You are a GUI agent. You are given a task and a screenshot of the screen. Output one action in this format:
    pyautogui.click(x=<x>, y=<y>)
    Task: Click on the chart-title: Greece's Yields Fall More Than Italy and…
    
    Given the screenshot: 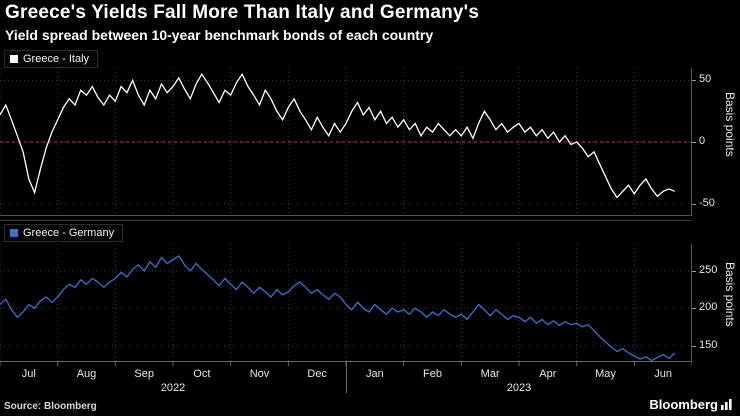 What is the action you would take?
    pyautogui.click(x=242, y=12)
    